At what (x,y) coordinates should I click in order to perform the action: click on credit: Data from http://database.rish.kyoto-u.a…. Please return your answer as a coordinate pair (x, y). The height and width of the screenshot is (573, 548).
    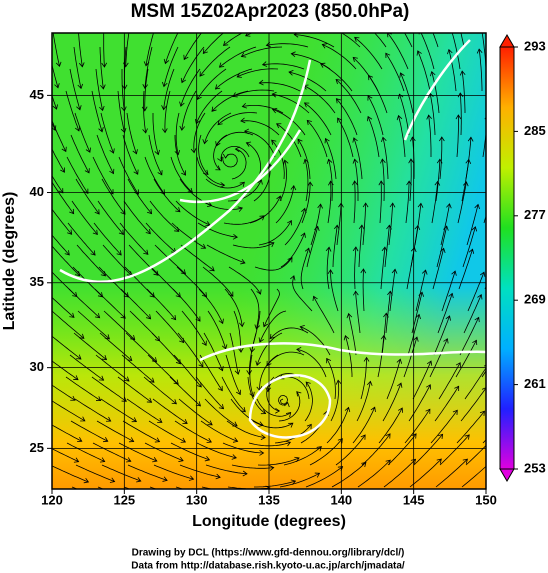
    Looking at the image, I should click on (268, 566).